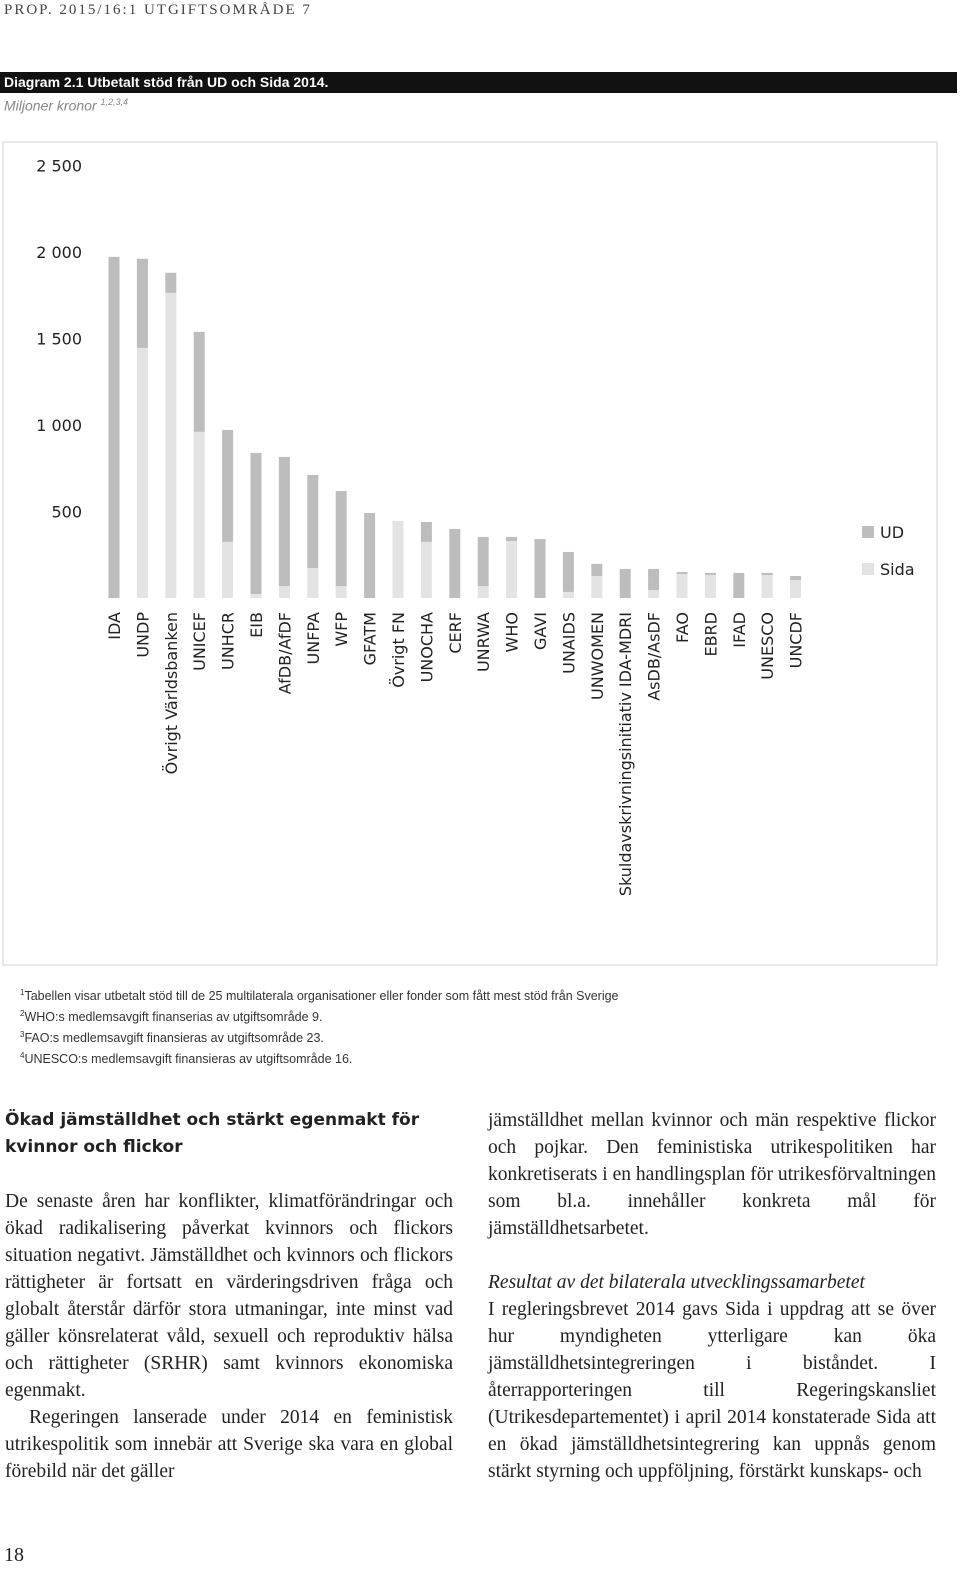 This screenshot has height=1596, width=960. I want to click on chart-subtitle: Miljoner kronor 1,2,3,4, so click(66, 105).